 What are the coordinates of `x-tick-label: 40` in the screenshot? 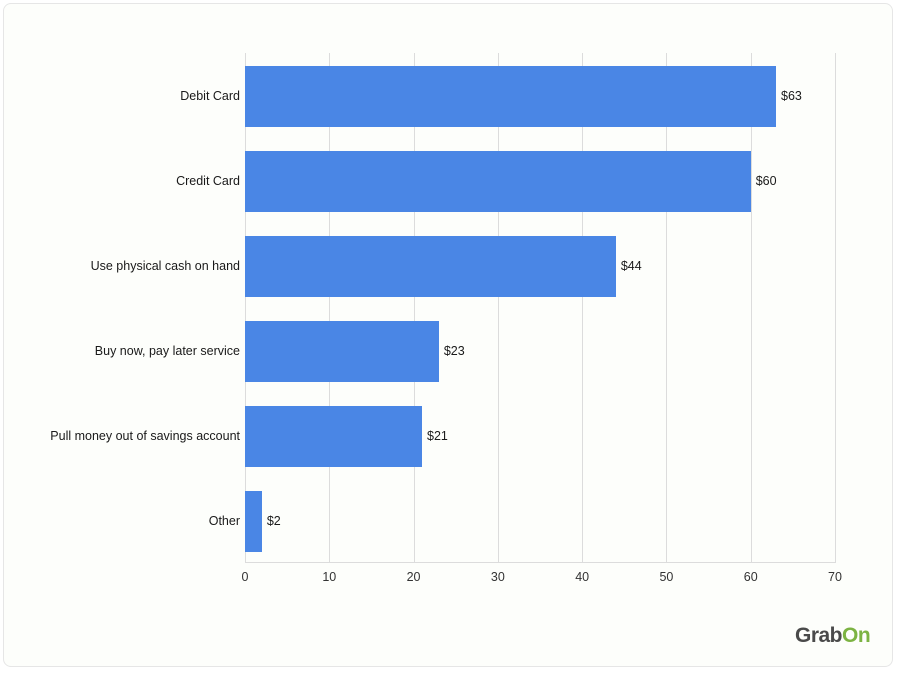 It's located at (582, 577).